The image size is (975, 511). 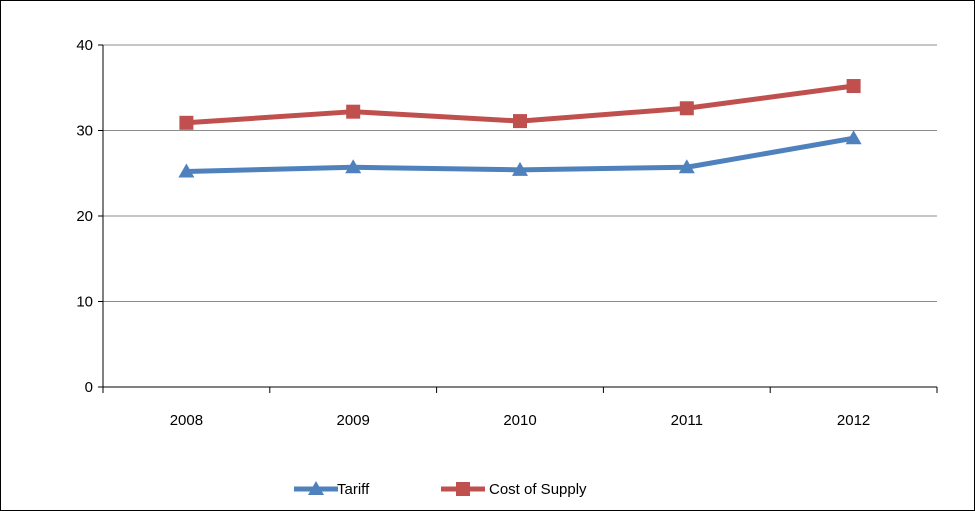 I want to click on legend-item: Tariff, so click(x=332, y=489).